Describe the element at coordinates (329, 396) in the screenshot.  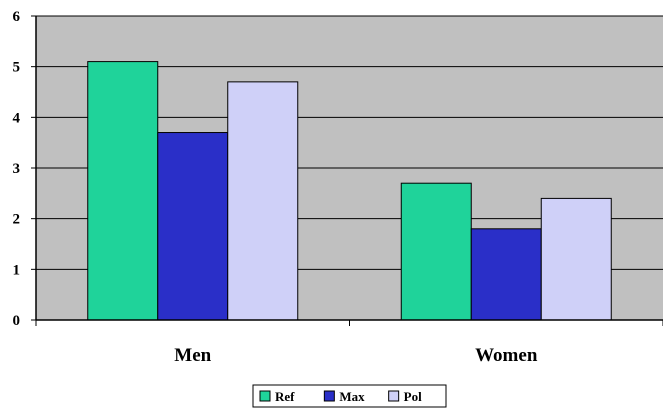
I see `legend-swatch-max` at that location.